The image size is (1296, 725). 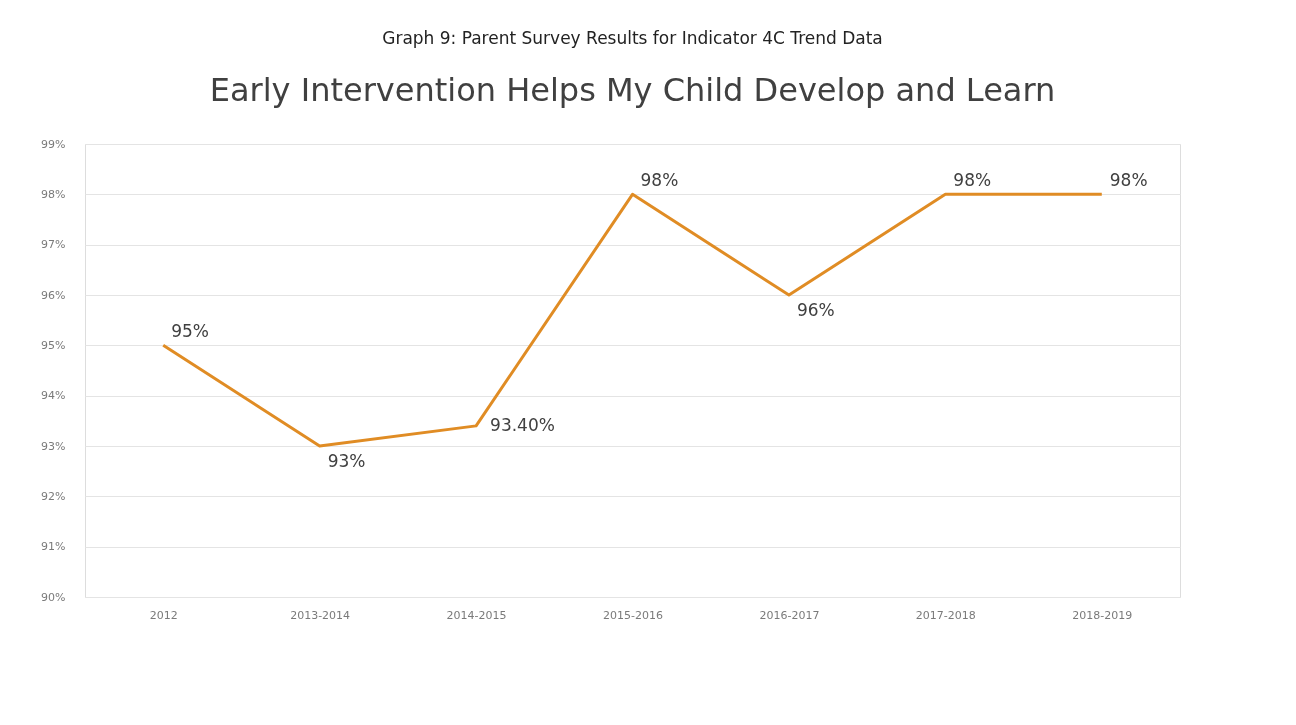 I want to click on y-tick-label: 94%, so click(x=53, y=396).